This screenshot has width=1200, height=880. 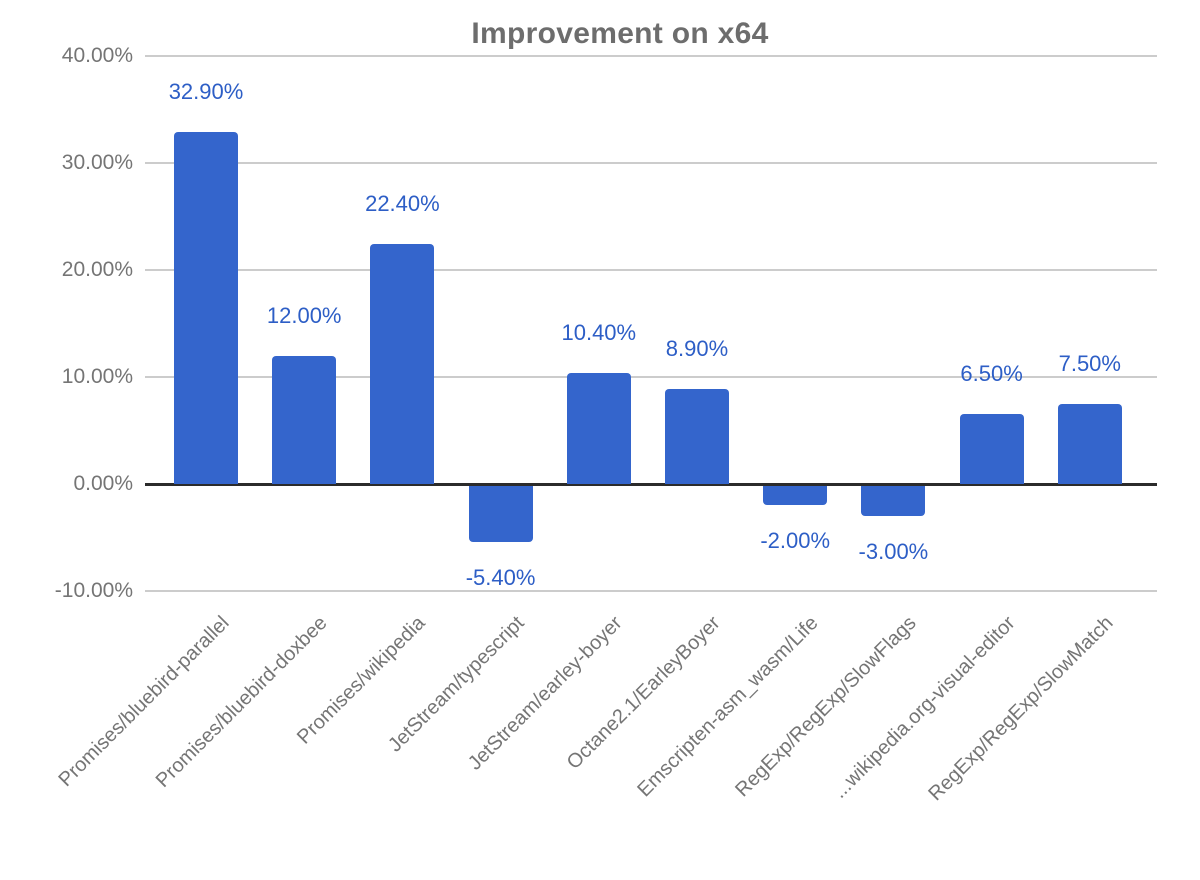 I want to click on y-tick-label: 20.00%, so click(x=97, y=269).